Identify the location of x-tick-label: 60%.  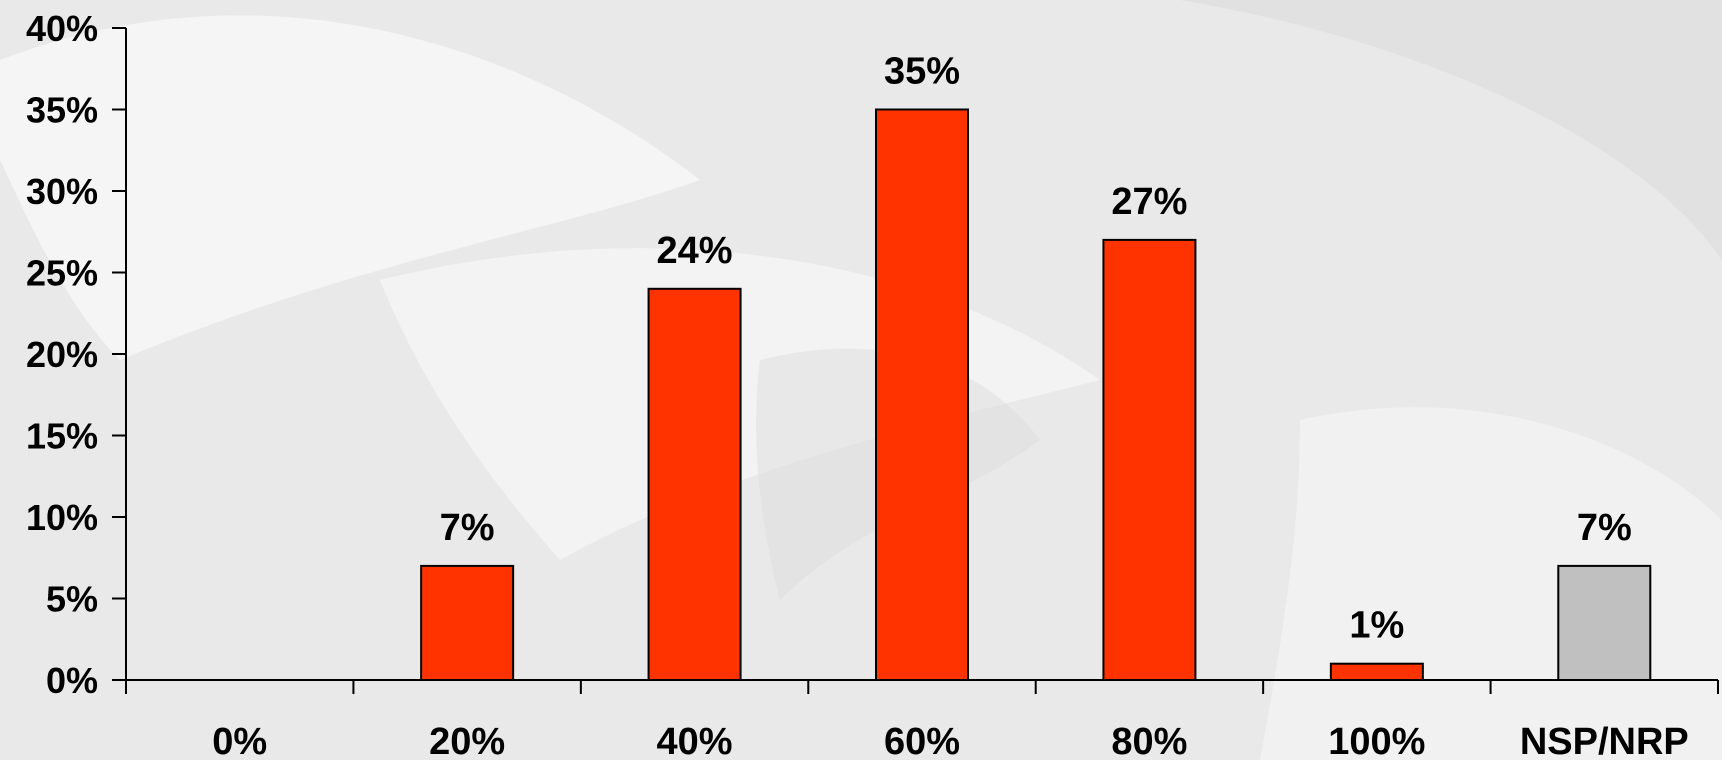
(922, 740).